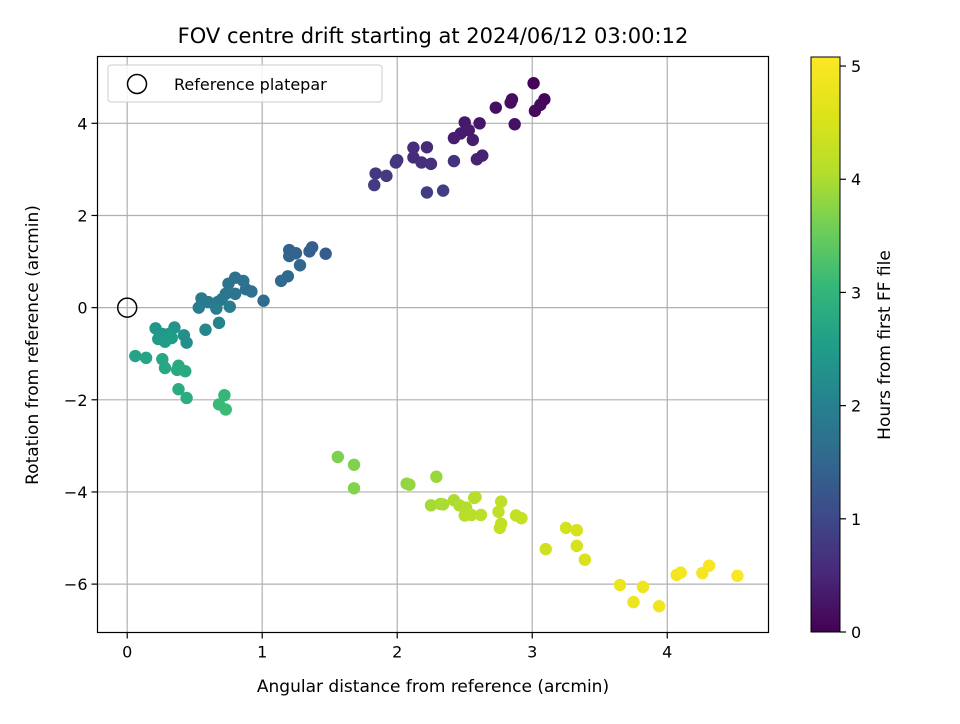 The height and width of the screenshot is (724, 960). What do you see at coordinates (856, 179) in the screenshot?
I see `colorbar-tick-label: 4` at bounding box center [856, 179].